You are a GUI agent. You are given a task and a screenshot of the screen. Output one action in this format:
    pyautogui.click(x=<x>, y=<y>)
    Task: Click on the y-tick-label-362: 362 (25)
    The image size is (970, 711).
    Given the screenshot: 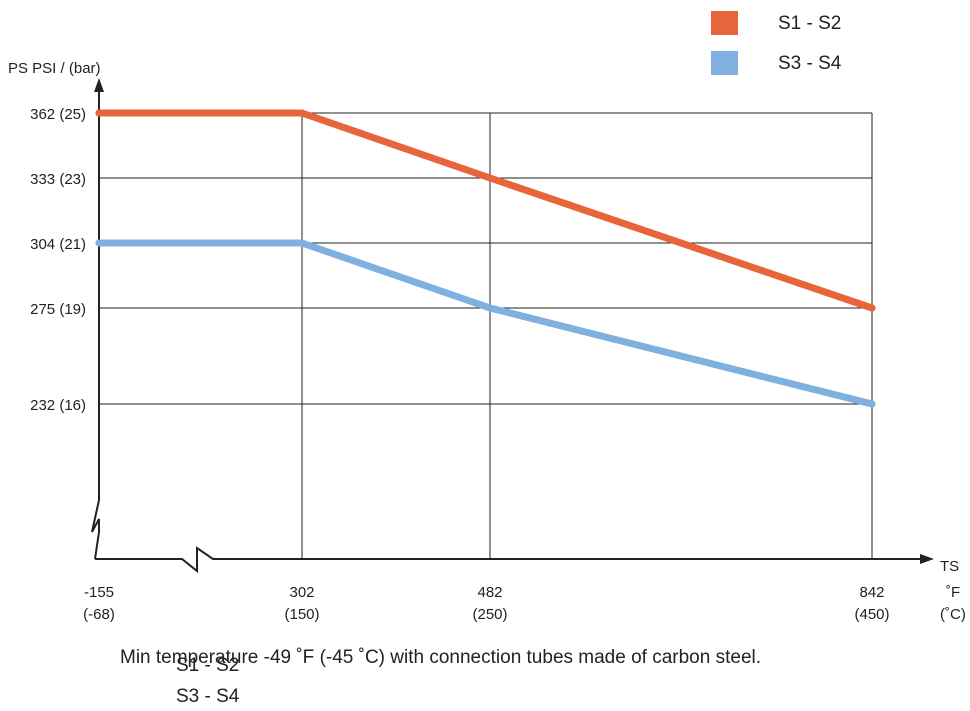 What is the action you would take?
    pyautogui.click(x=58, y=114)
    